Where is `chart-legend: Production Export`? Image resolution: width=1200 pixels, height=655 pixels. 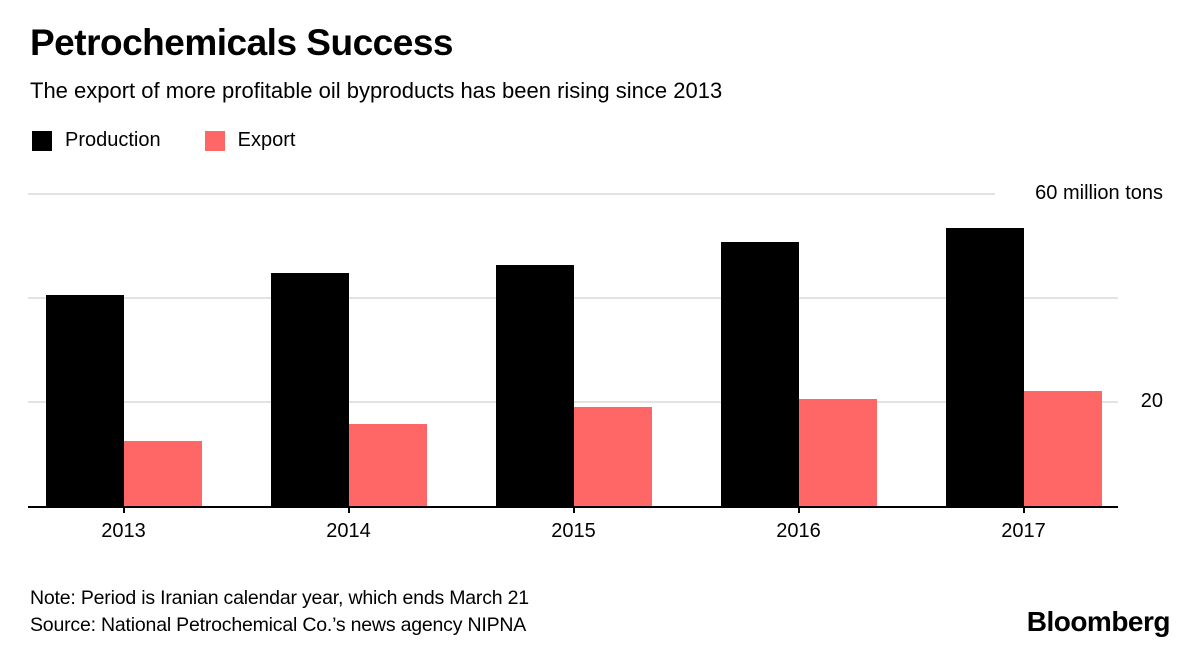
chart-legend: Production Export is located at coordinates (163, 140).